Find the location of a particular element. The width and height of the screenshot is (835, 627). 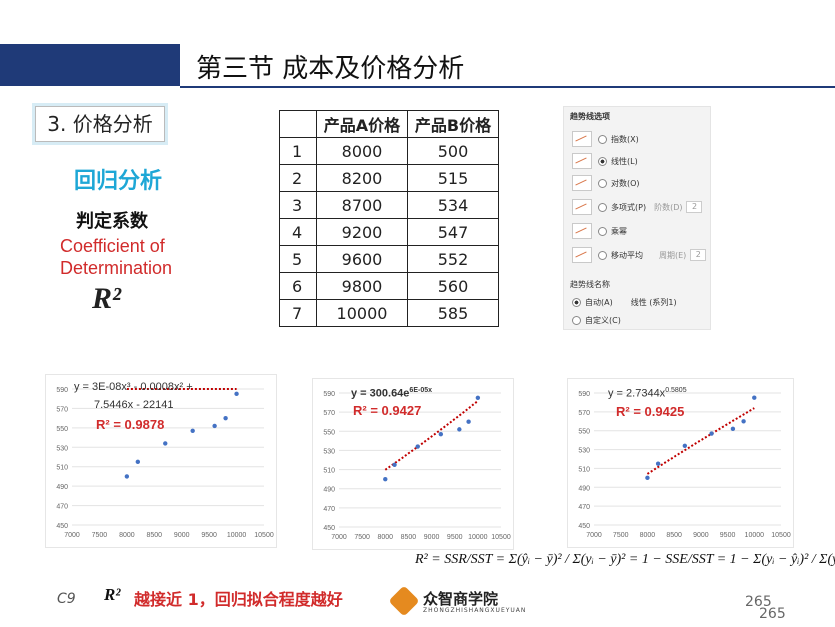

equation-exponent: 6E-05x is located at coordinates (420, 390).